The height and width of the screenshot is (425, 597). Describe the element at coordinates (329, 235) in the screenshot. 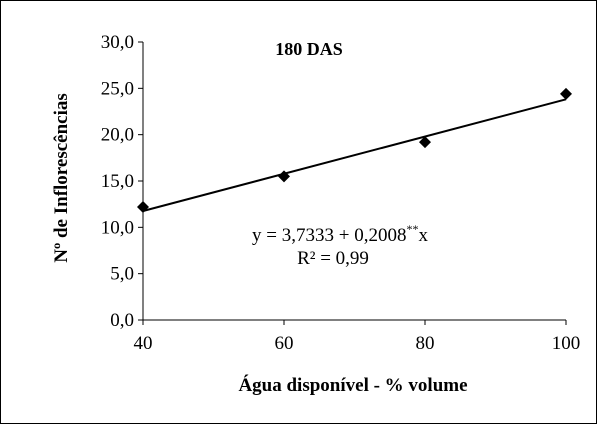

I see `equation-main: y = 3,7333 + 0,2008` at that location.